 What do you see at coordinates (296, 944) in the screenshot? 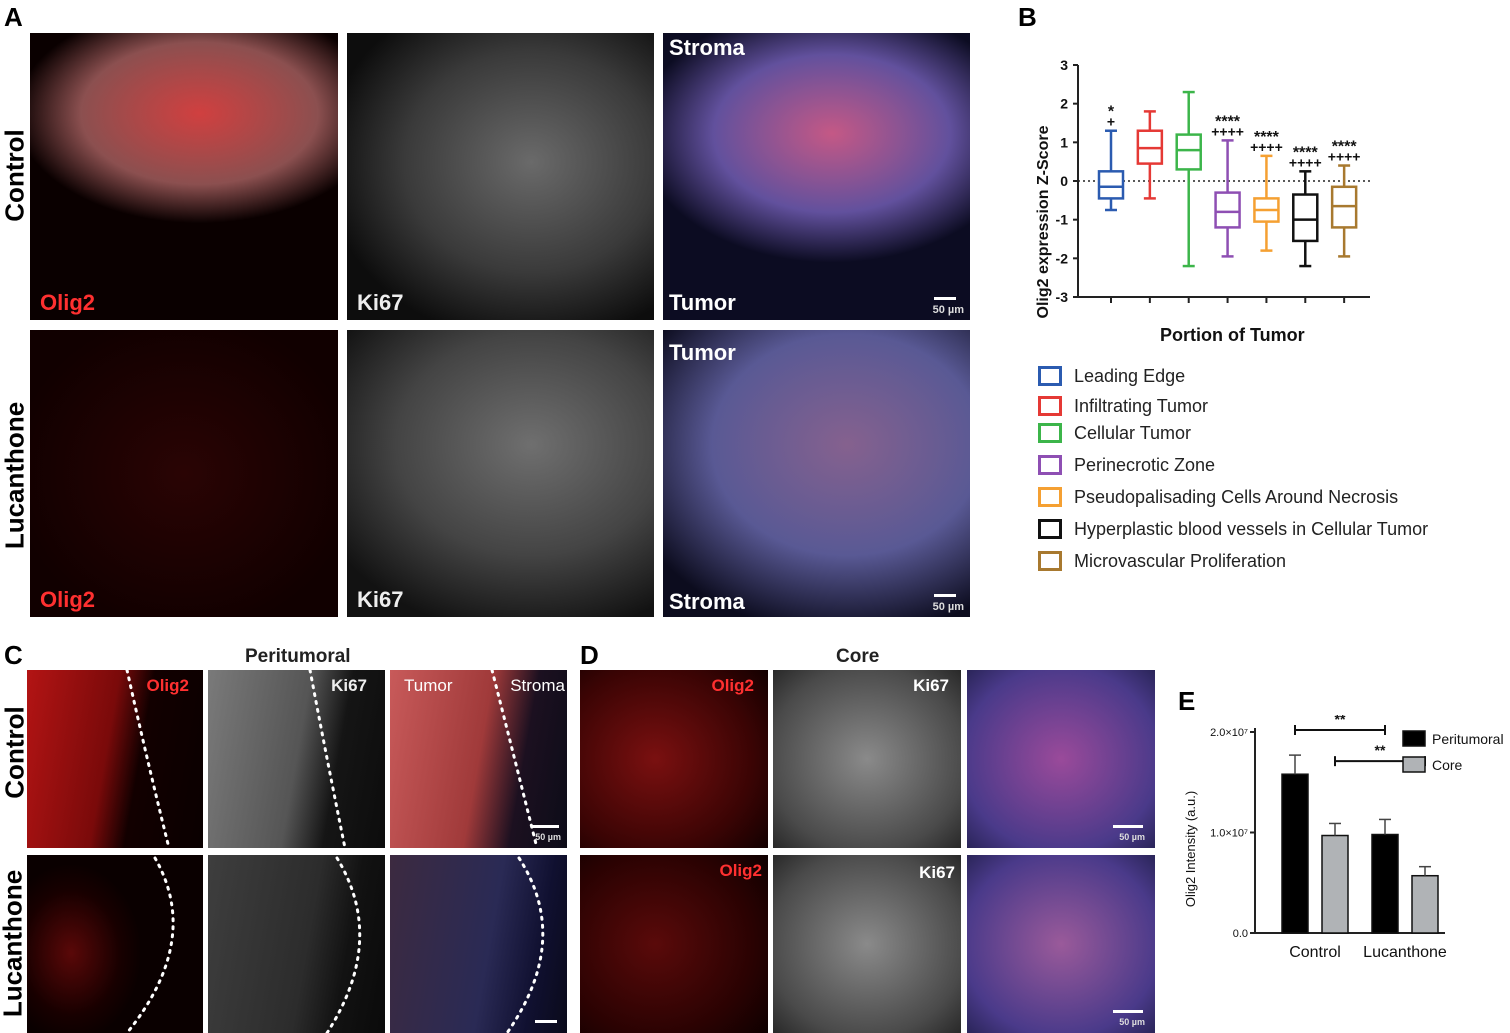
I see `micrograph-c-lucanthone-ki67` at bounding box center [296, 944].